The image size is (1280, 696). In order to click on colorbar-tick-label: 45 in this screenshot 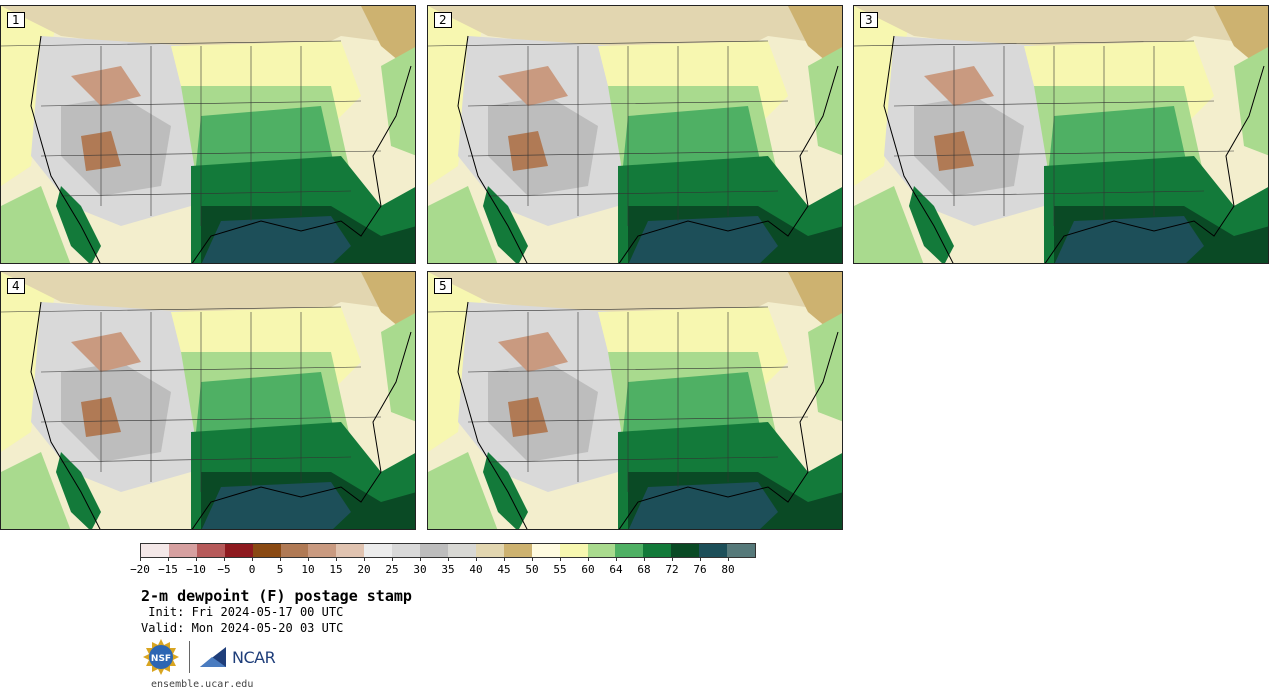, I will do `click(504, 569)`.